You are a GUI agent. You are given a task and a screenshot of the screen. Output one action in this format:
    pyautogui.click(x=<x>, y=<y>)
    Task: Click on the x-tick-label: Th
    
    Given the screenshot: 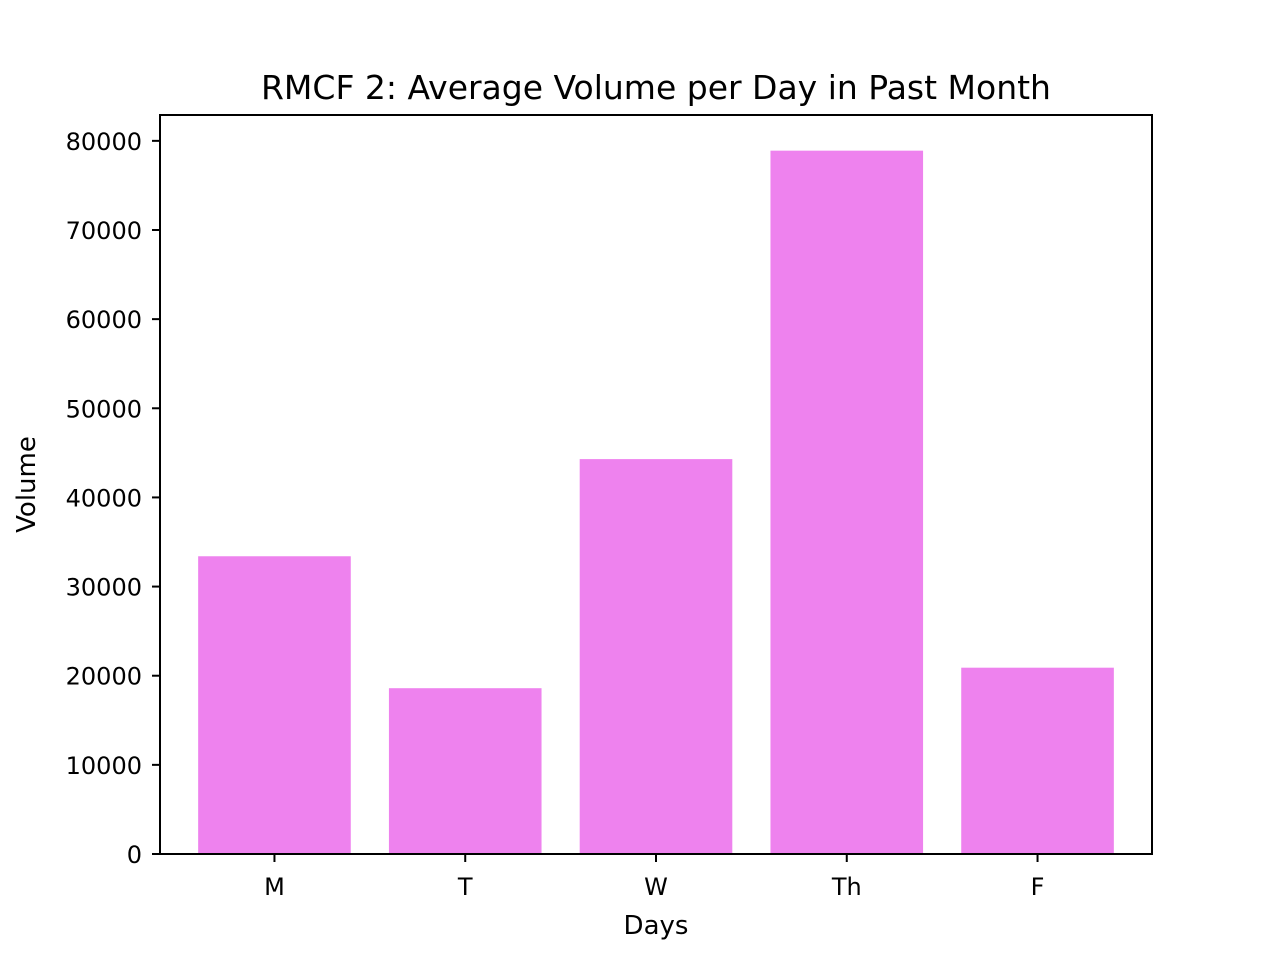 What is the action you would take?
    pyautogui.click(x=846, y=887)
    